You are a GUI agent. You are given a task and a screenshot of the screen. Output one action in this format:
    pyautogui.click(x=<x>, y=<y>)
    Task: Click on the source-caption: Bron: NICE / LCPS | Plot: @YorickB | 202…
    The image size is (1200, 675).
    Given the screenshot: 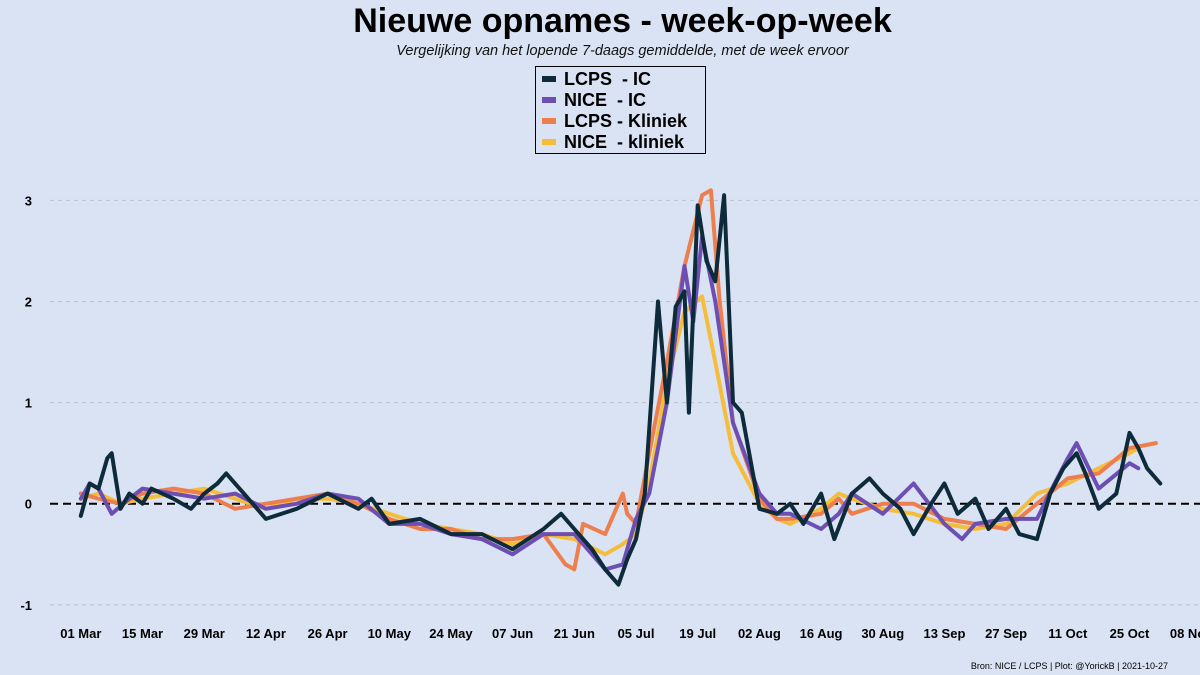 What is the action you would take?
    pyautogui.click(x=1069, y=666)
    